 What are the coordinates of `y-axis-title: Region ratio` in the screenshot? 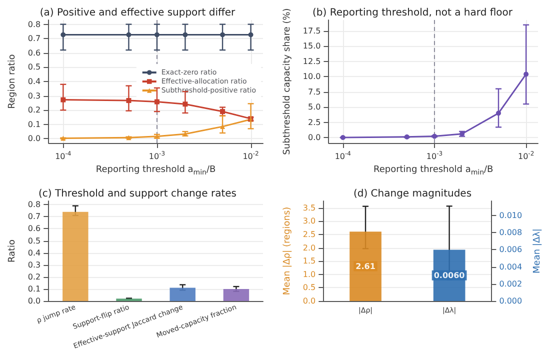 It's located at (13, 81).